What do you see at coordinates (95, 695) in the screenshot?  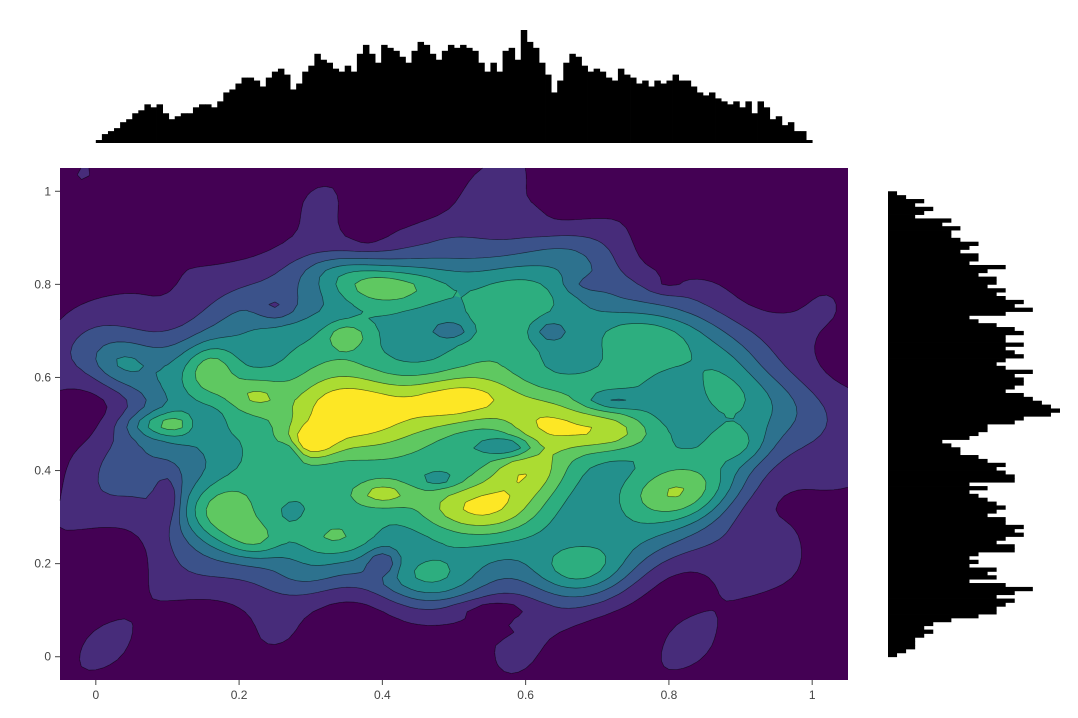 I see `x-tick-label: 0` at bounding box center [95, 695].